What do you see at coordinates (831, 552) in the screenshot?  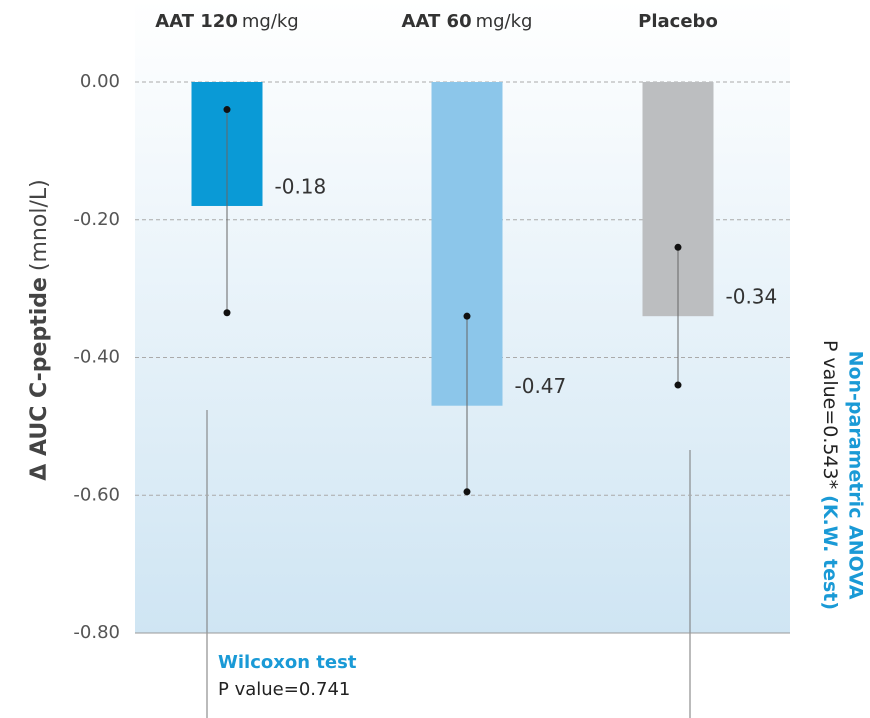 I see `annotation-test: (K.W. test)` at bounding box center [831, 552].